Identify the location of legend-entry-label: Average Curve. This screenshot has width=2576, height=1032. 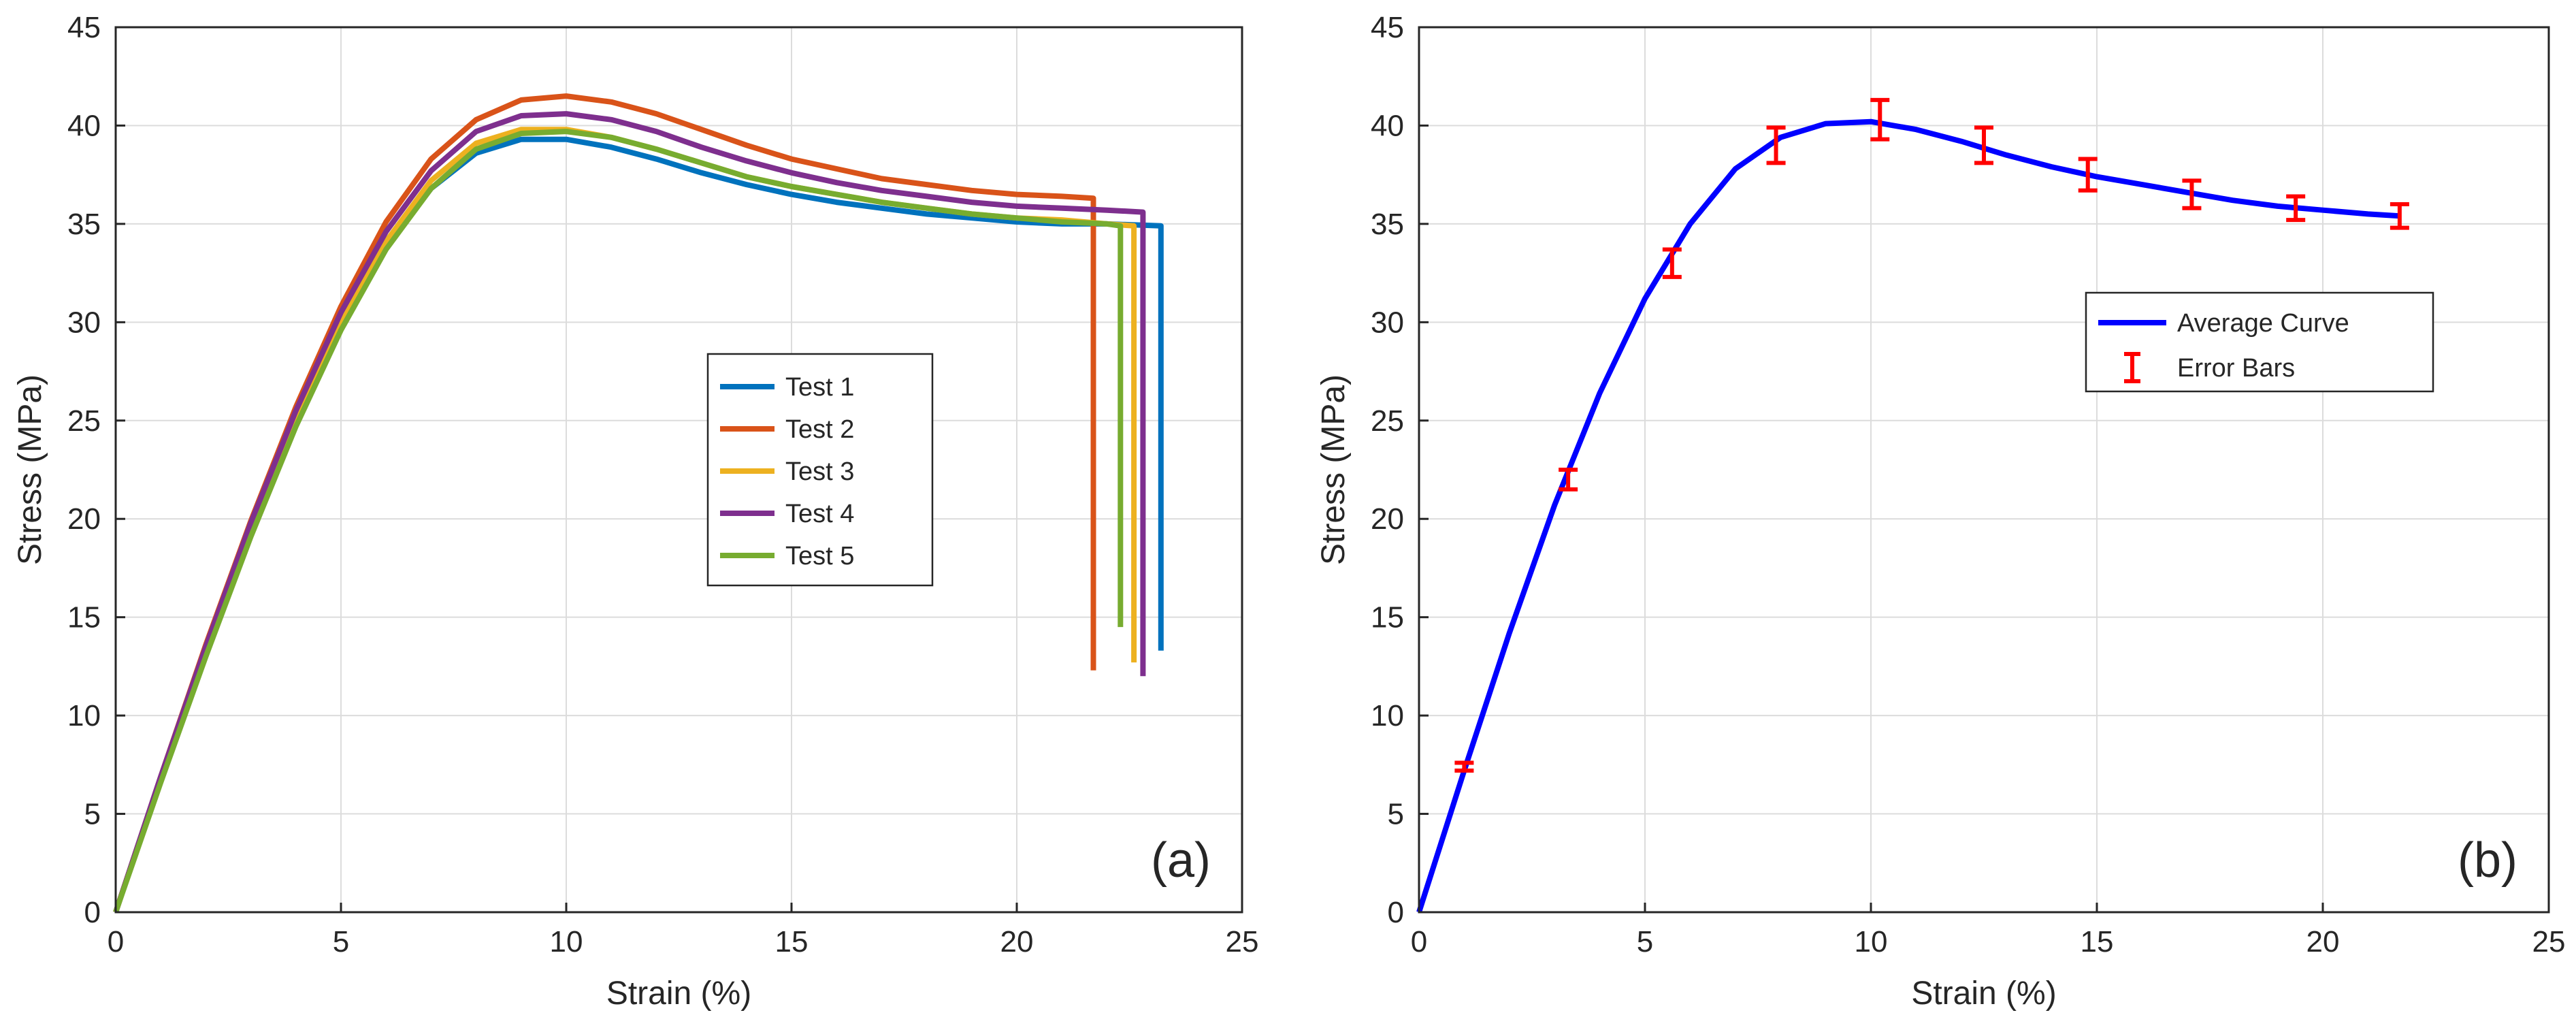
(2263, 324).